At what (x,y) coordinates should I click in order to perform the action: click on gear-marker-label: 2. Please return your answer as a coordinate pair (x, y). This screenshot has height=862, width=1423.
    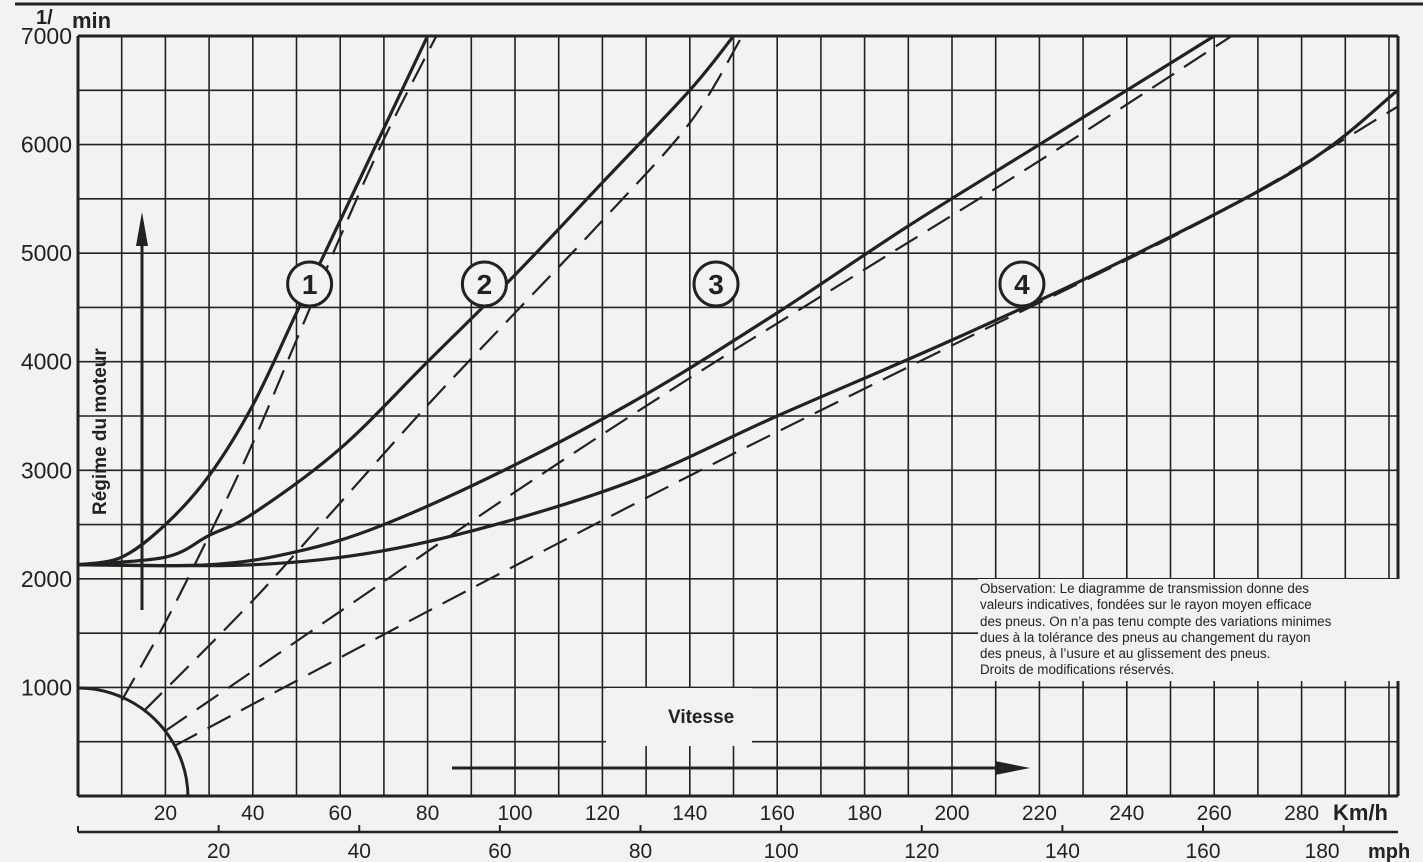
    Looking at the image, I should click on (485, 284).